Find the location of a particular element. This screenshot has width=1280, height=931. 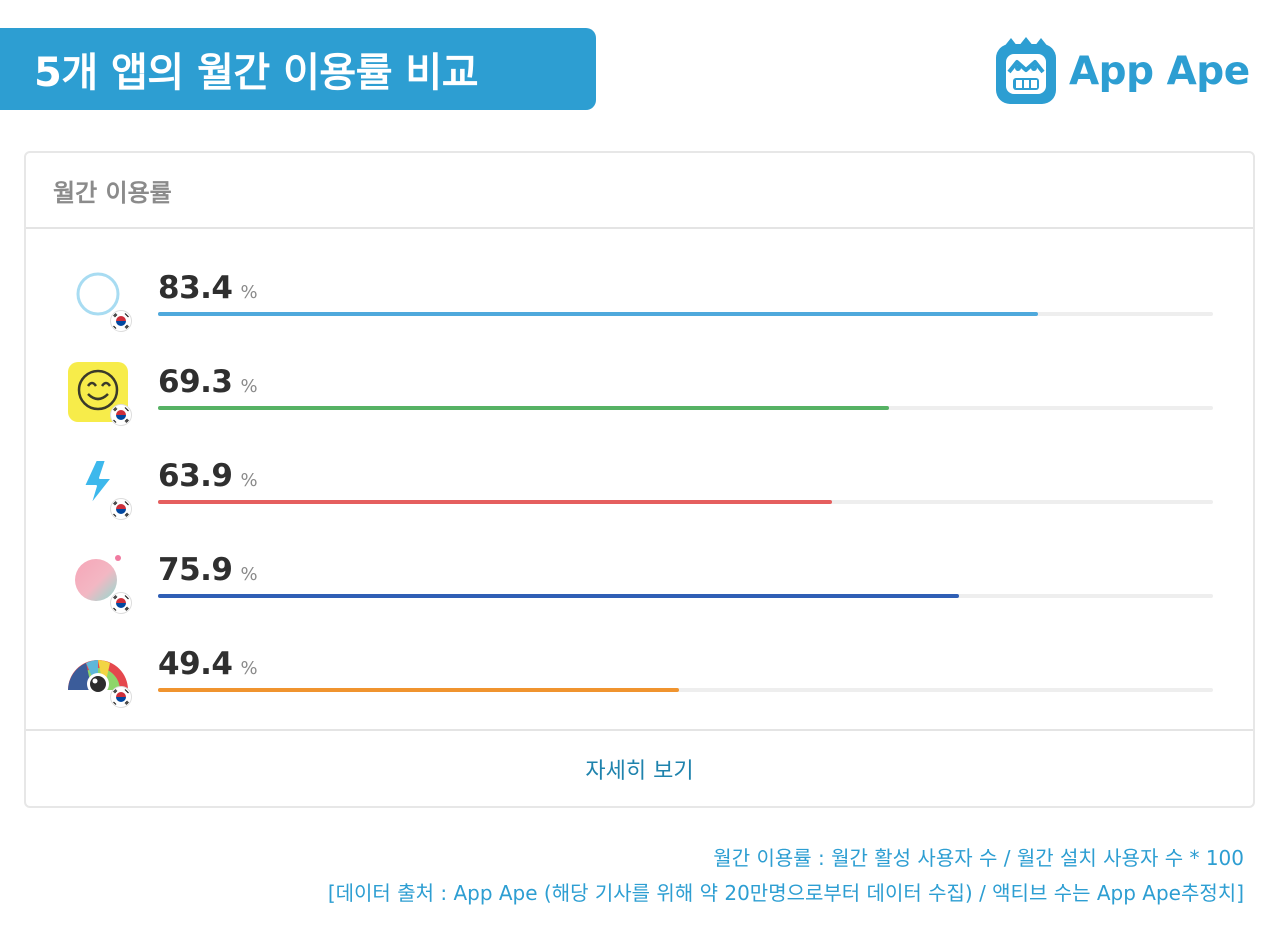

round-white-circle-app-icon is located at coordinates (98, 298).